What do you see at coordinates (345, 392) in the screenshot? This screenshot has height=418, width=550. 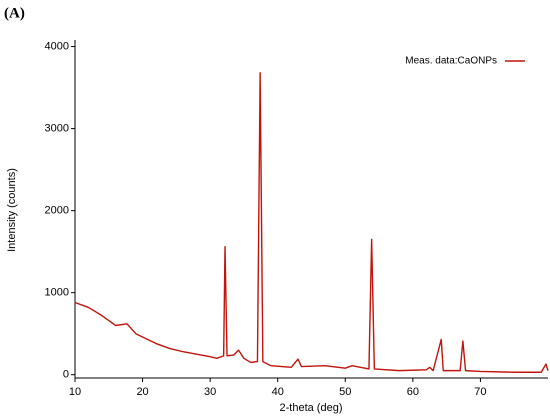 I see `x-tick-label: 50` at bounding box center [345, 392].